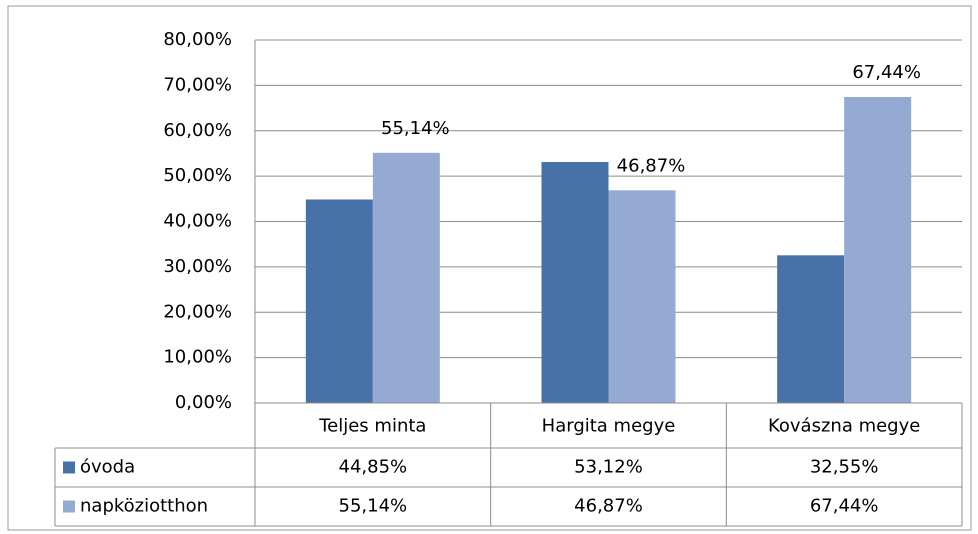  Describe the element at coordinates (203, 402) in the screenshot. I see `y-tick-label: 0,00%` at that location.